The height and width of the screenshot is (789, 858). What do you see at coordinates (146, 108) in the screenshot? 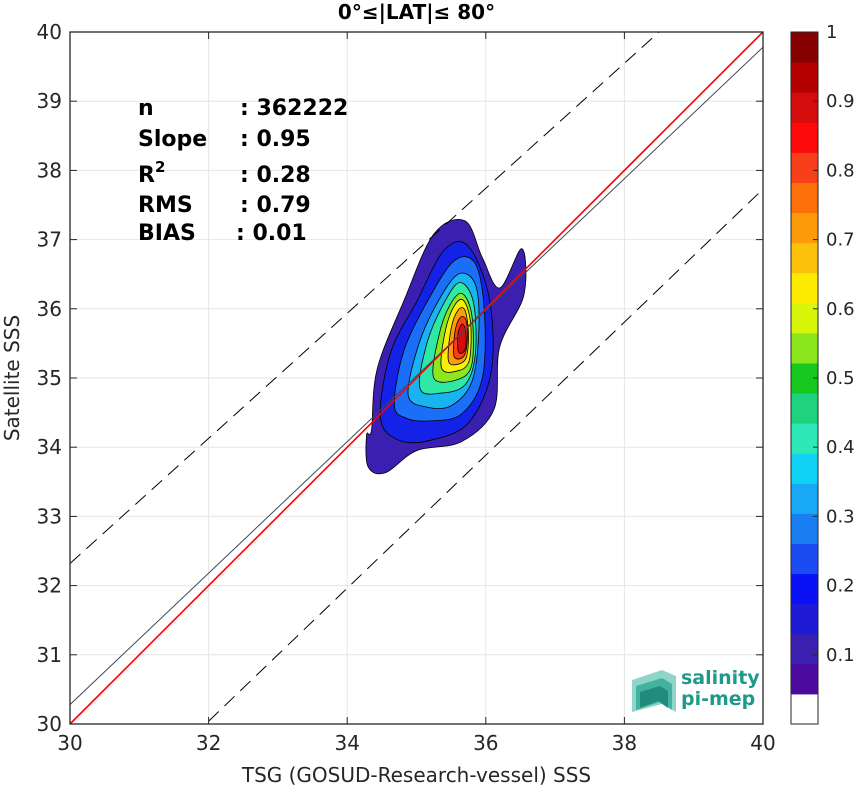
I see `stat-label: n` at bounding box center [146, 108].